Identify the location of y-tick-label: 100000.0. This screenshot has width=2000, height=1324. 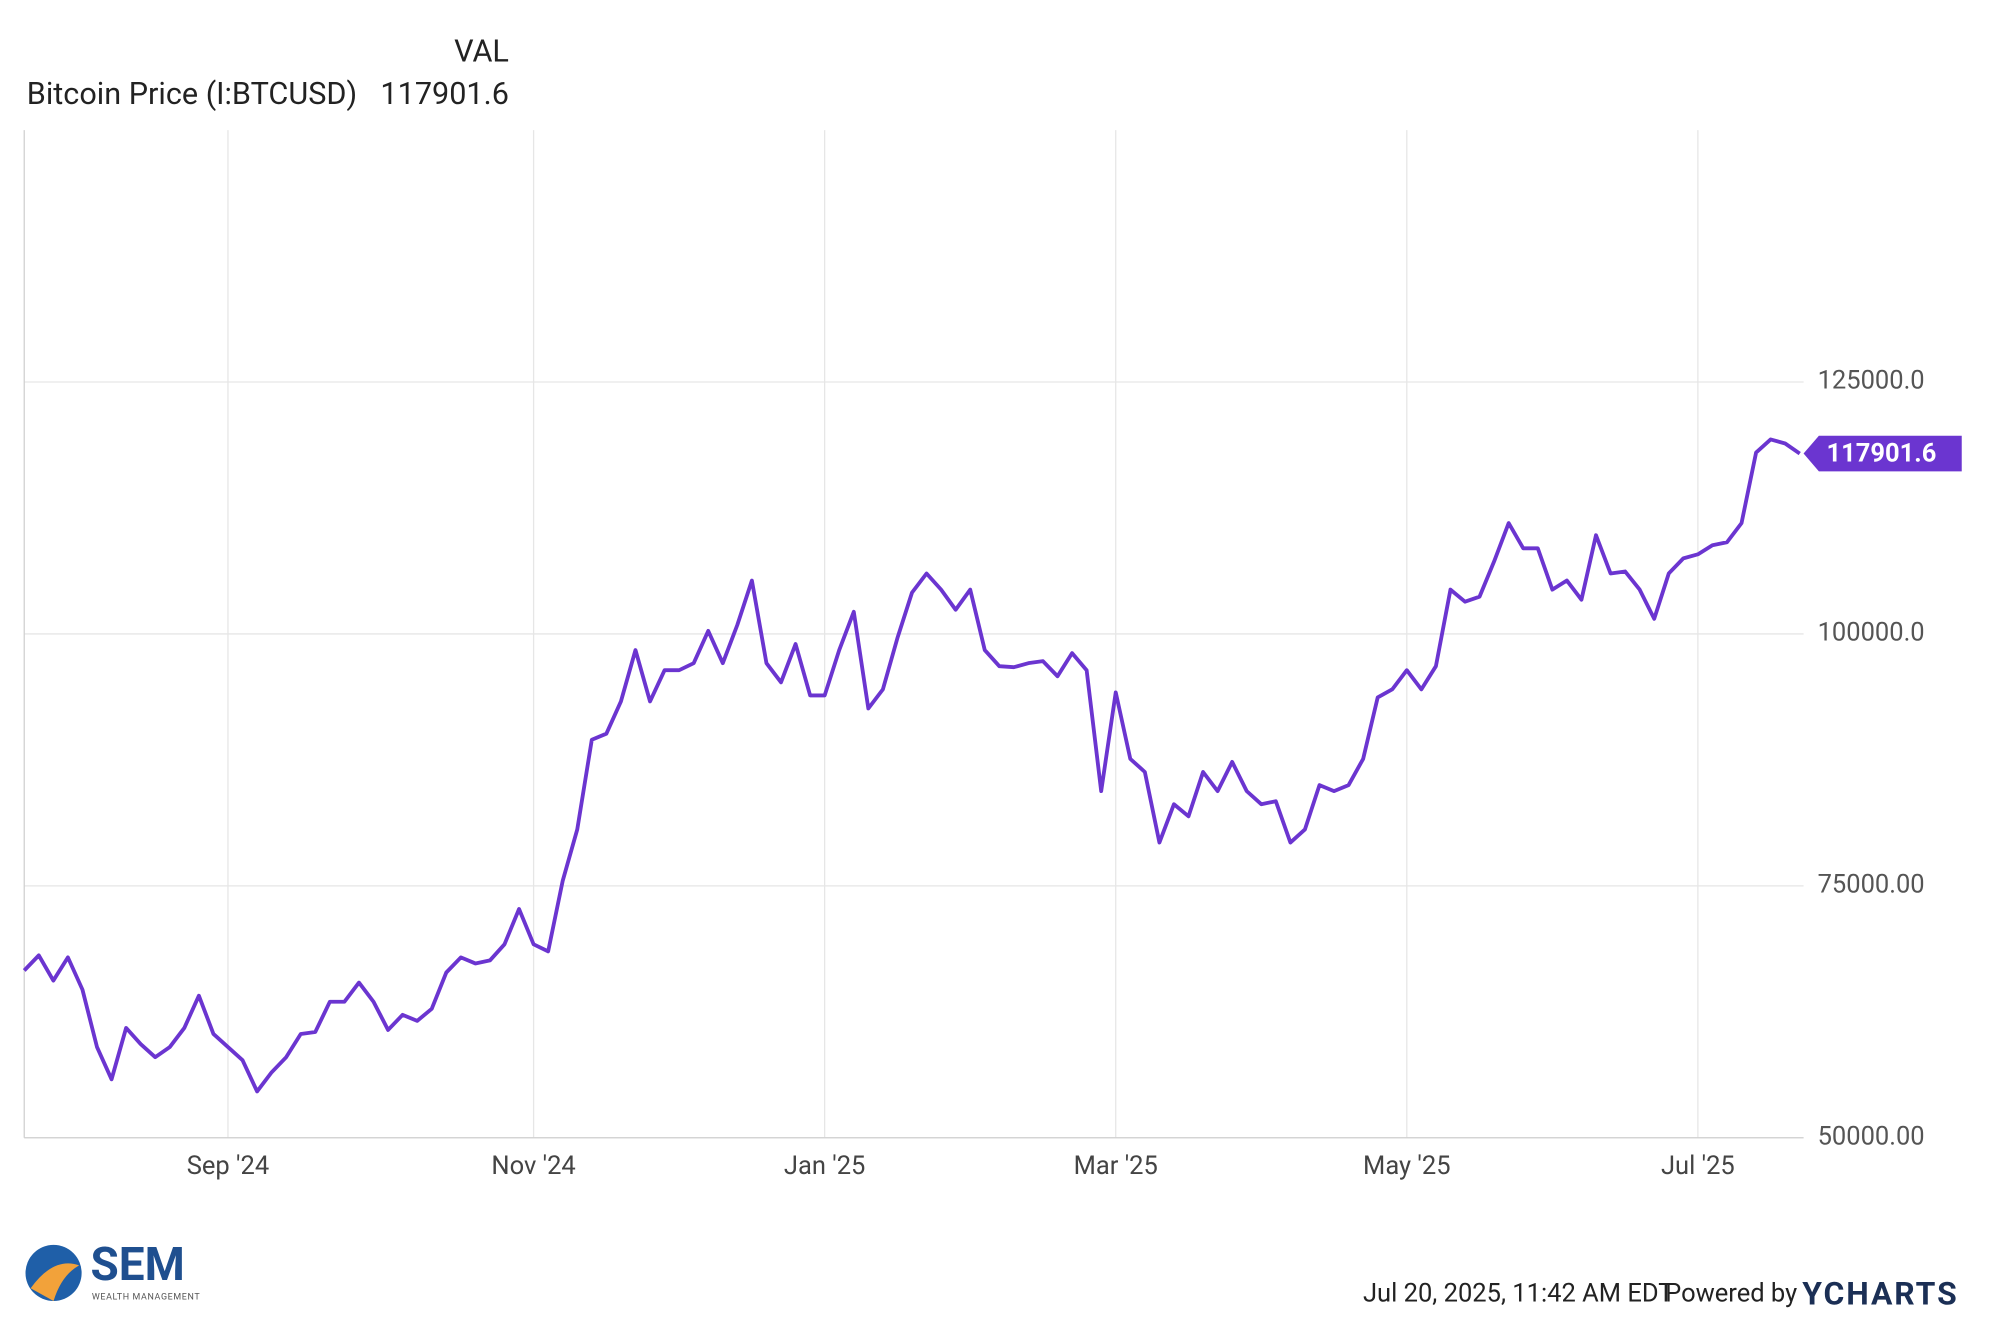
(1871, 633).